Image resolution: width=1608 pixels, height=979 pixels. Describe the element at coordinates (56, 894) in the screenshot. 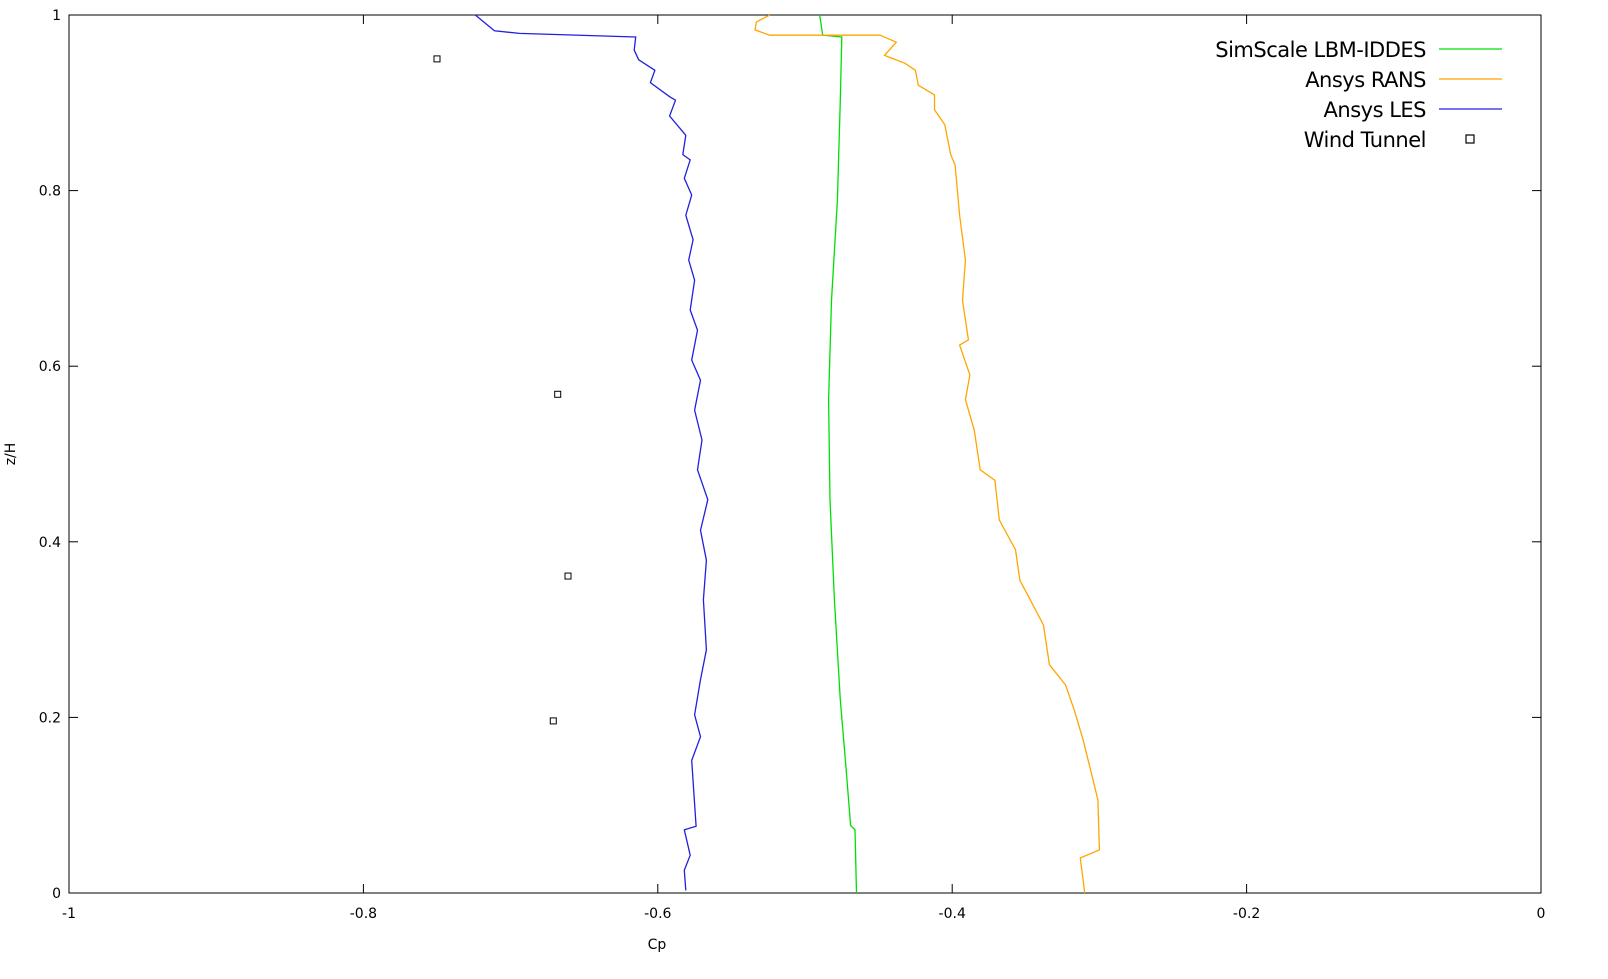

I see `y-tick-label: 0` at that location.